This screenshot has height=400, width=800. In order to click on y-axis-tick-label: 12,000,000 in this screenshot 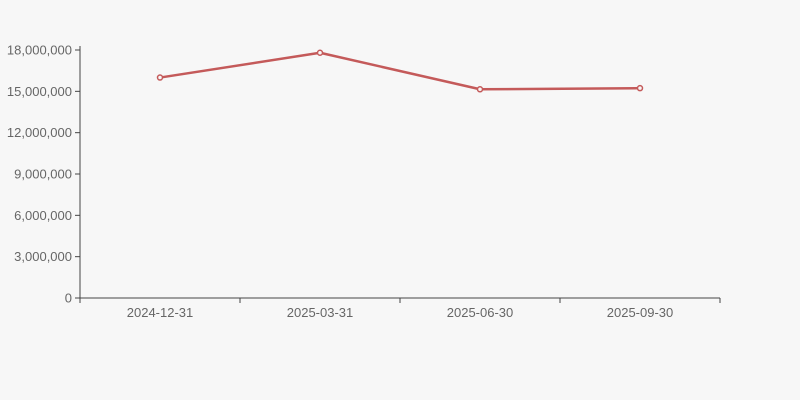, I will do `click(39, 132)`.